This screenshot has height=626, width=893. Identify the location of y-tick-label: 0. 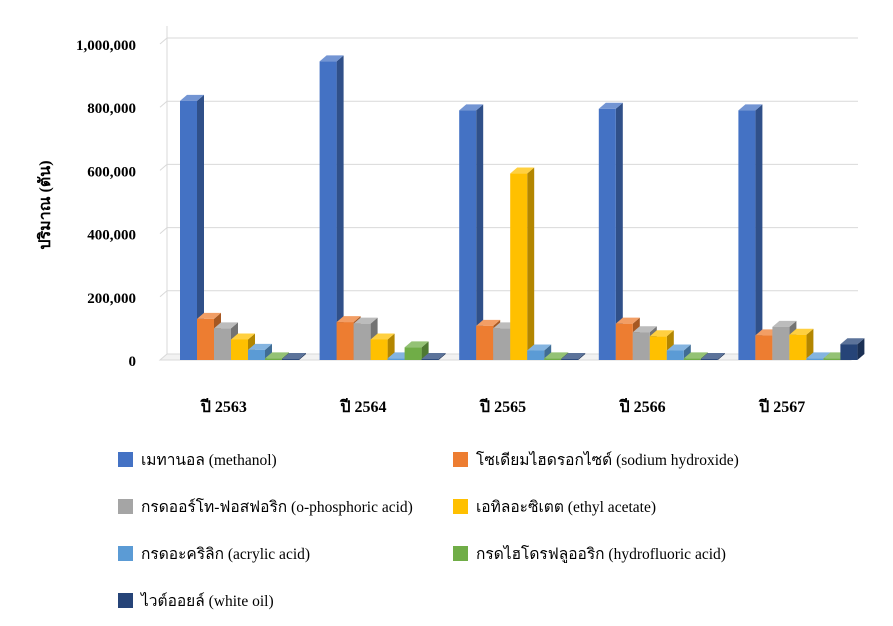
(133, 362).